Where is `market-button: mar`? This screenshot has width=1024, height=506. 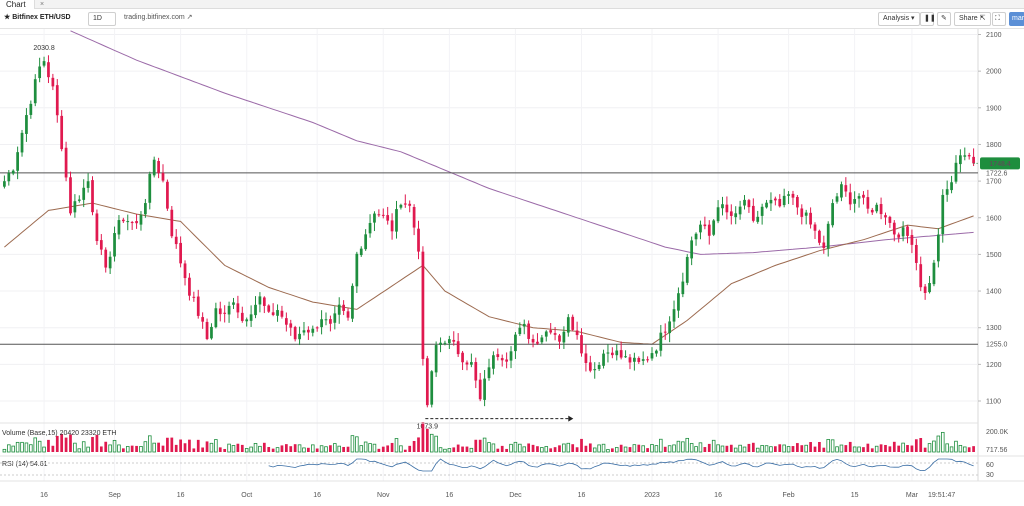
market-button: mar is located at coordinates (1016, 19).